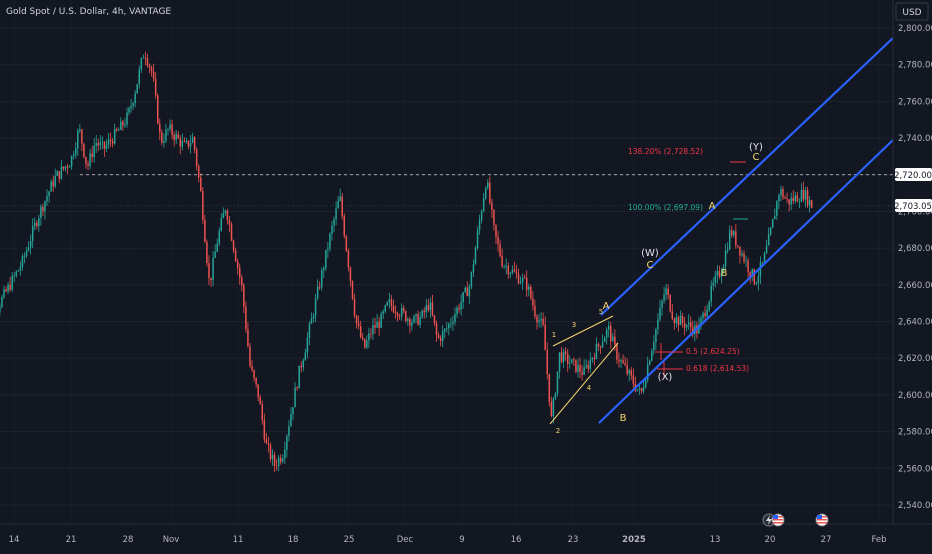 The image size is (932, 554). Describe the element at coordinates (915, 433) in the screenshot. I see `price-tick-label: 2,580.00` at that location.